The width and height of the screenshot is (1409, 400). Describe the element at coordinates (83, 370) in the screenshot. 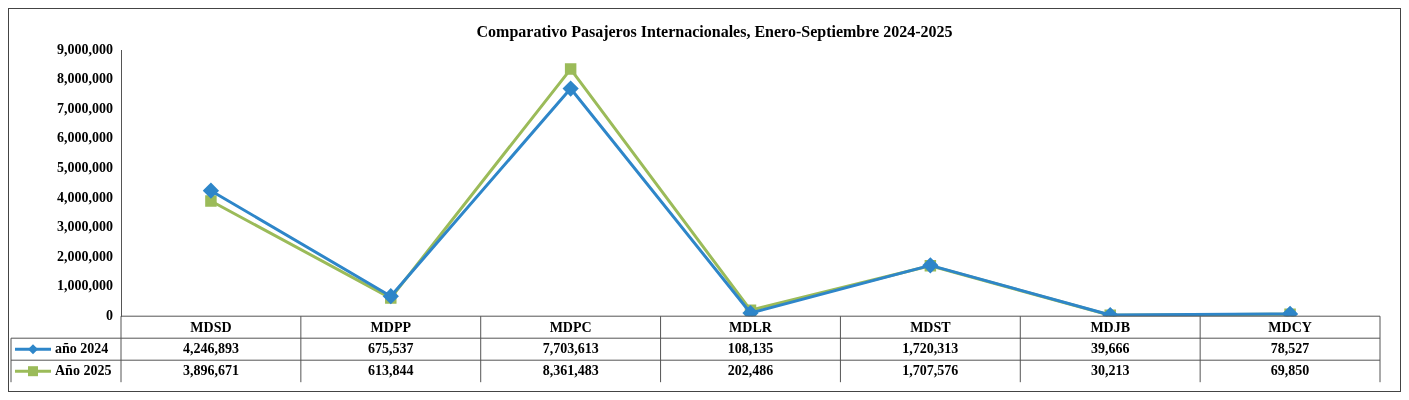

I see `legend-label: Año 2025` at that location.